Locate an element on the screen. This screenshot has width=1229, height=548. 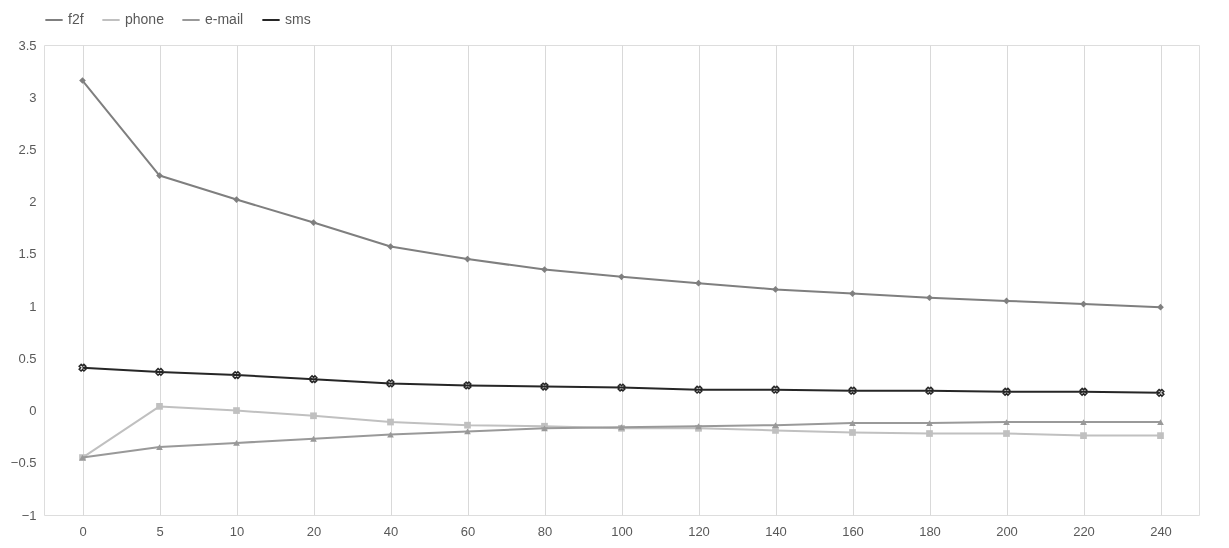
x-tick-label: 120 is located at coordinates (699, 531).